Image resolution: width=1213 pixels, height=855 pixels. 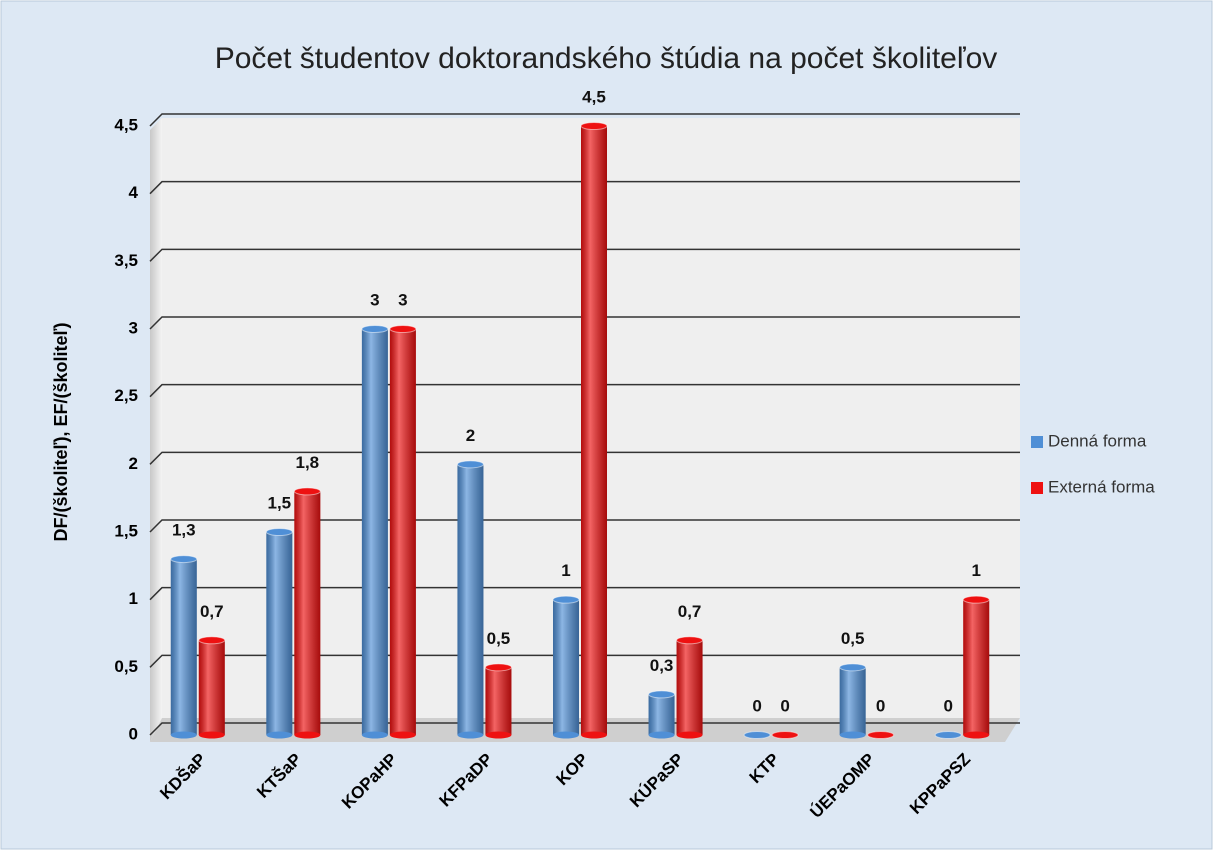 What do you see at coordinates (184, 530) in the screenshot?
I see `value-label: 1,3` at bounding box center [184, 530].